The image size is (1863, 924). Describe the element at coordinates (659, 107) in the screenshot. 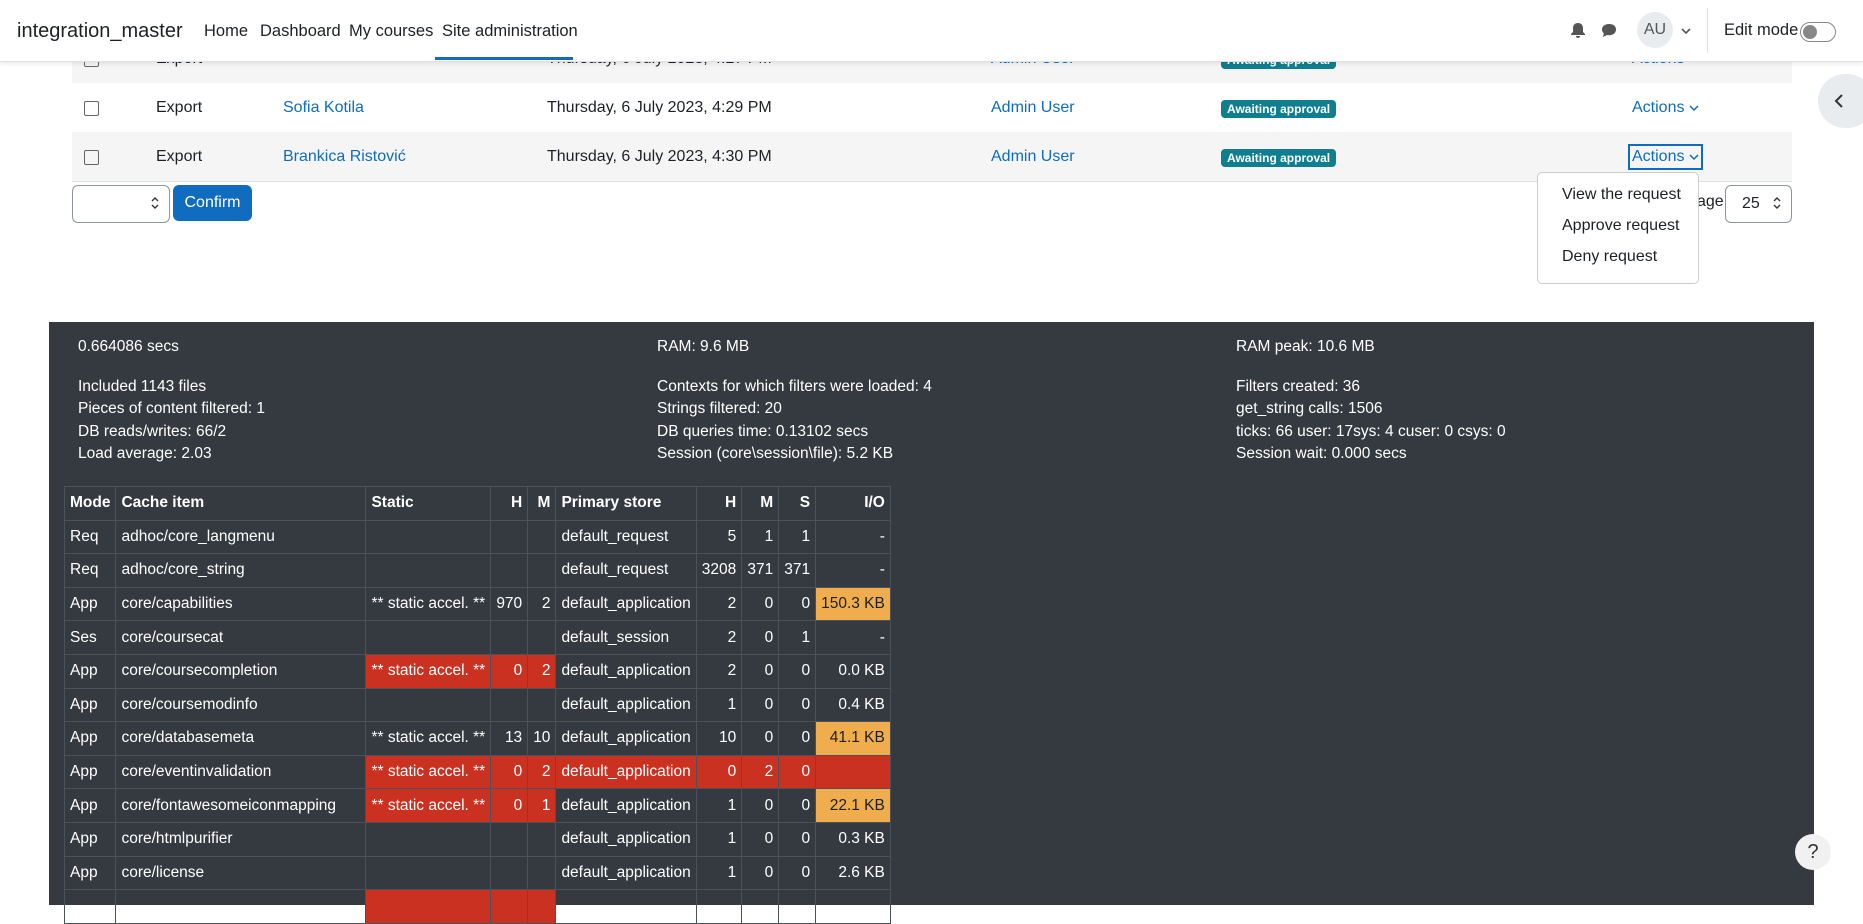

I see `request-date: Thursday, 6 July 2023, 4:29 PM` at that location.